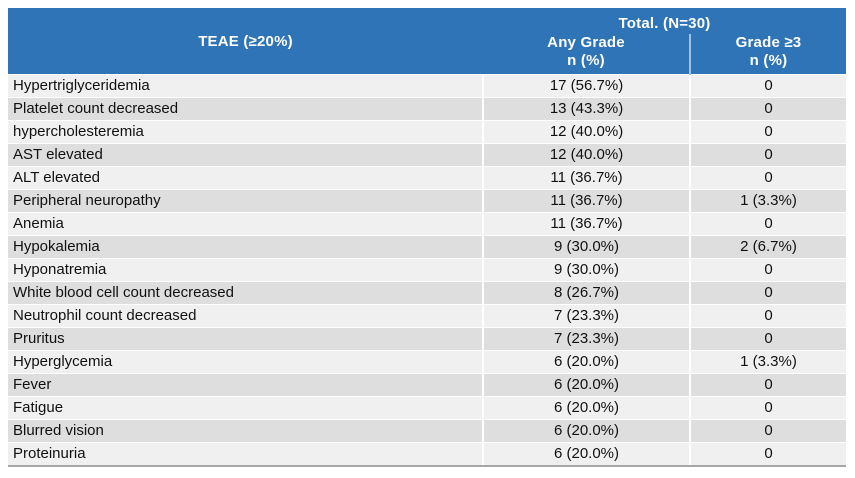  Describe the element at coordinates (245, 224) in the screenshot. I see `cell-teae: Anemia` at that location.